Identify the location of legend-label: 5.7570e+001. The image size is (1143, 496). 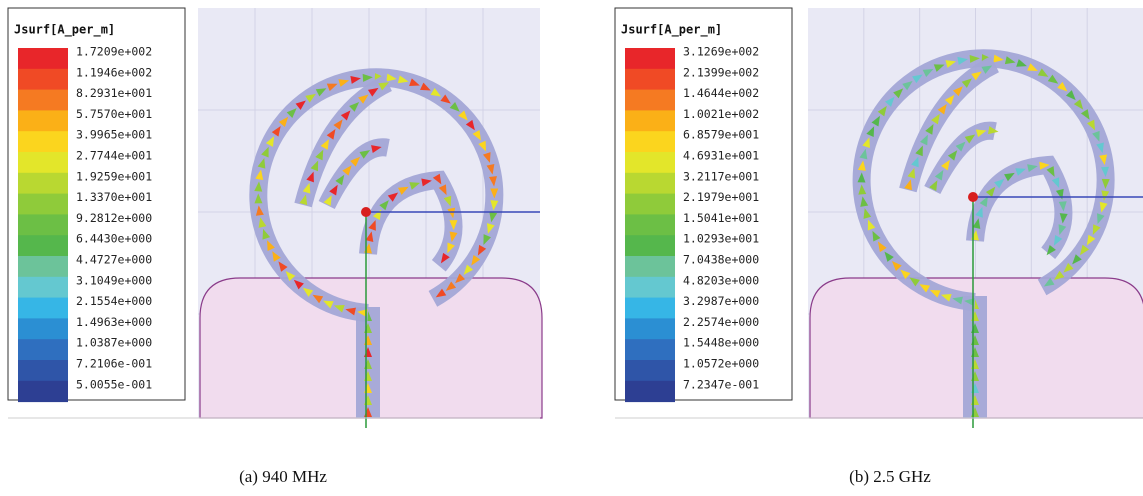
(114, 114).